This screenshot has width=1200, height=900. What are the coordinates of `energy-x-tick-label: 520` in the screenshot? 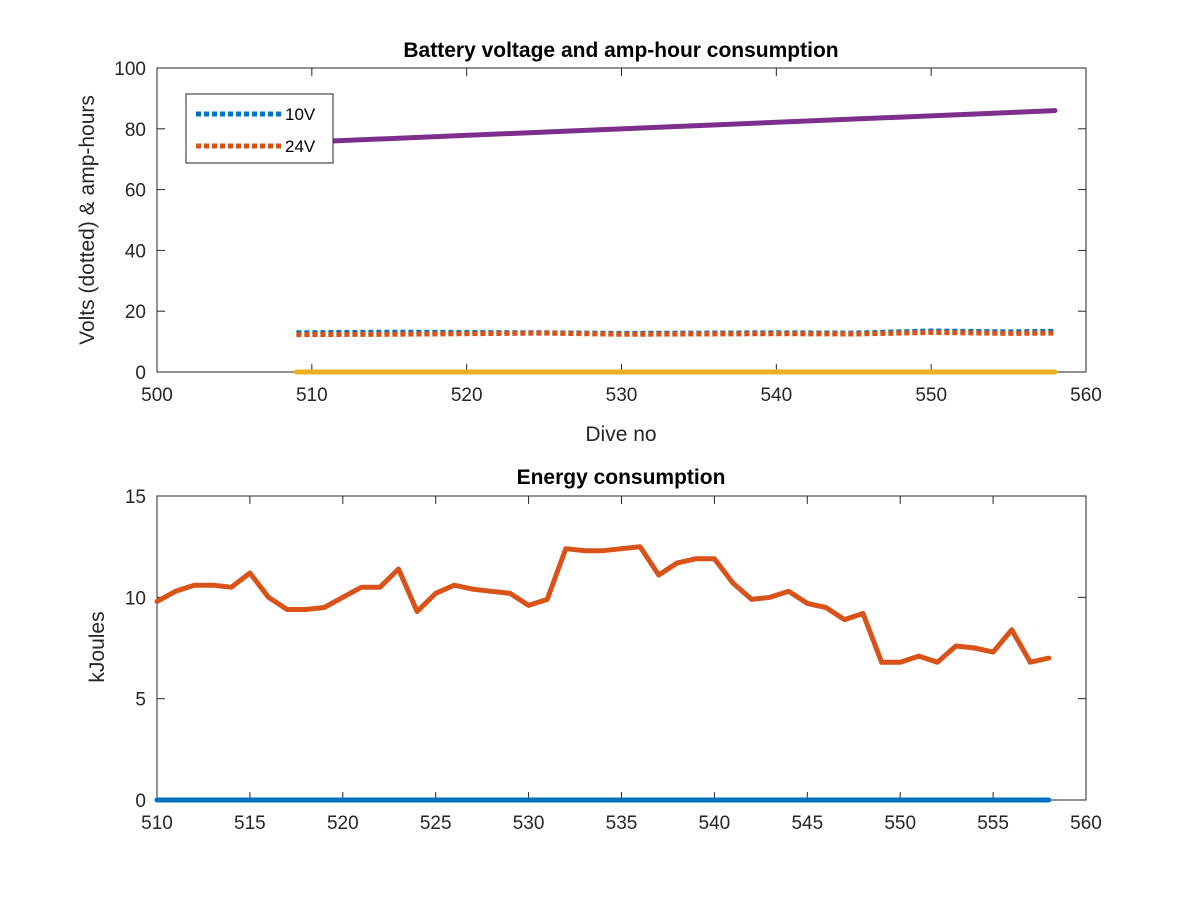 It's located at (343, 823).